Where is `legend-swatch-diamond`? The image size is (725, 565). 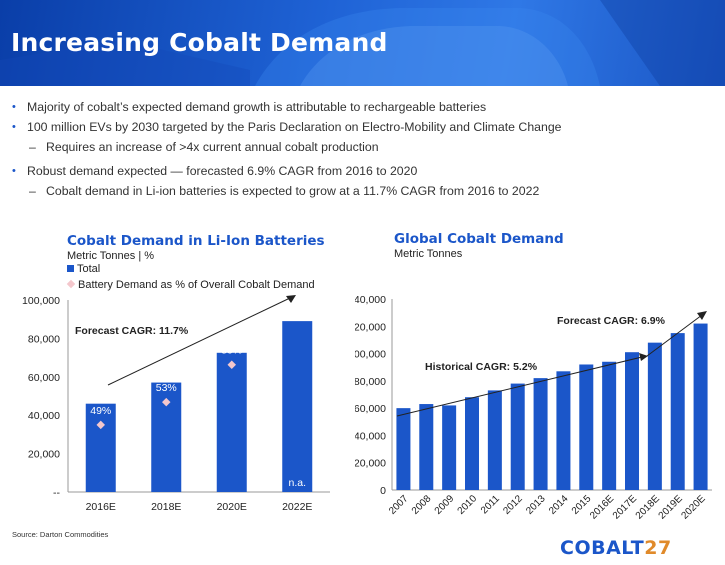
legend-swatch-diamond is located at coordinates (71, 284).